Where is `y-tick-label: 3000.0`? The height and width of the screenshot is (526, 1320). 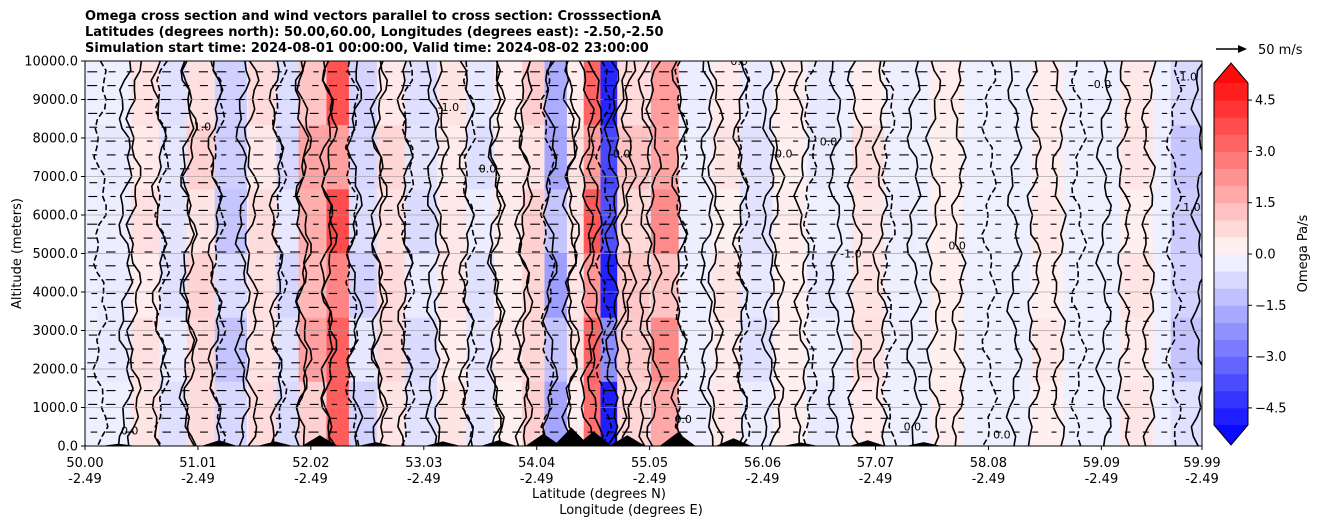 y-tick-label: 3000.0 is located at coordinates (56, 331).